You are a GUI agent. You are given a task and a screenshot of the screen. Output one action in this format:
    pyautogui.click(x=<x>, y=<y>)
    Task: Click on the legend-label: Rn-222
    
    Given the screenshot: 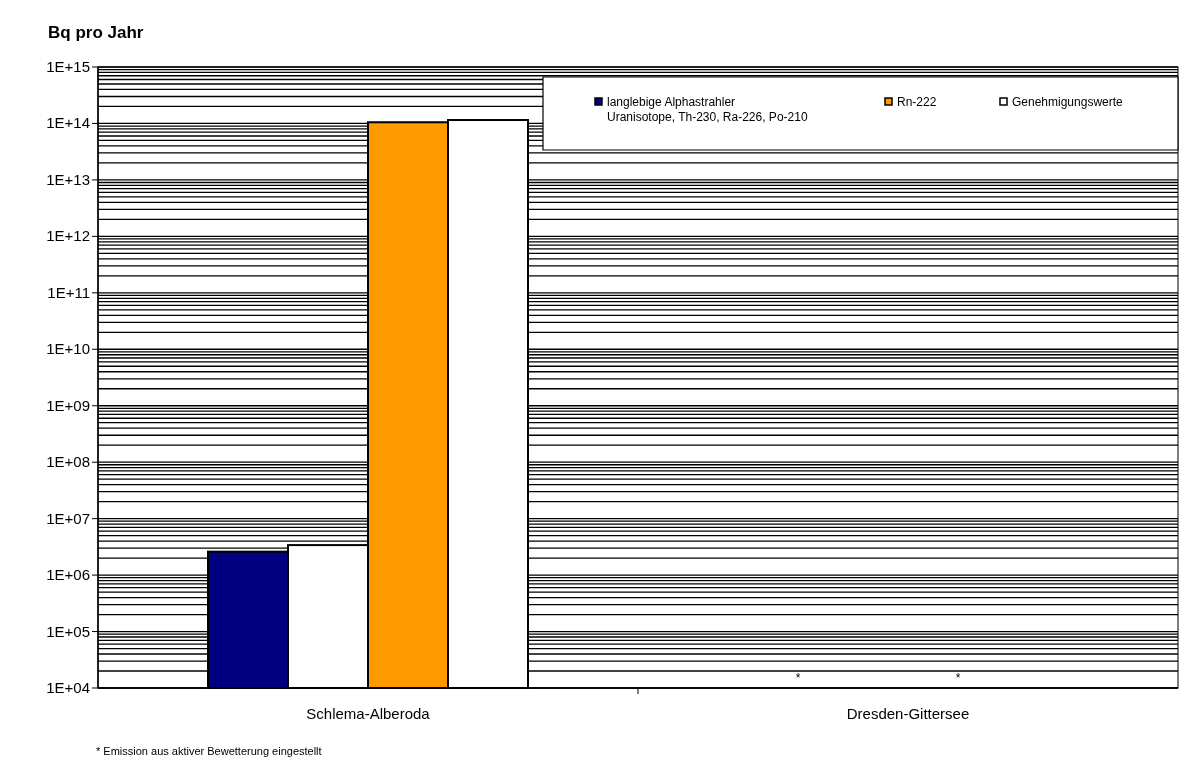 What is the action you would take?
    pyautogui.click(x=917, y=102)
    